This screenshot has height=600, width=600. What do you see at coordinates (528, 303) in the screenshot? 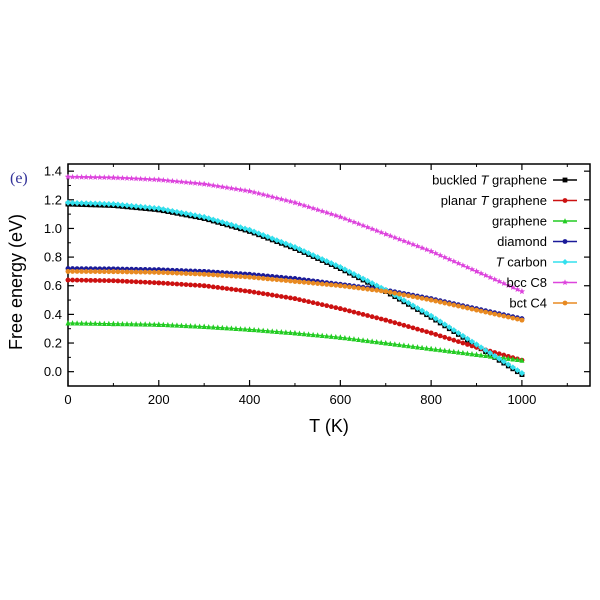
I see `legend-label-part: bct C4` at bounding box center [528, 303].